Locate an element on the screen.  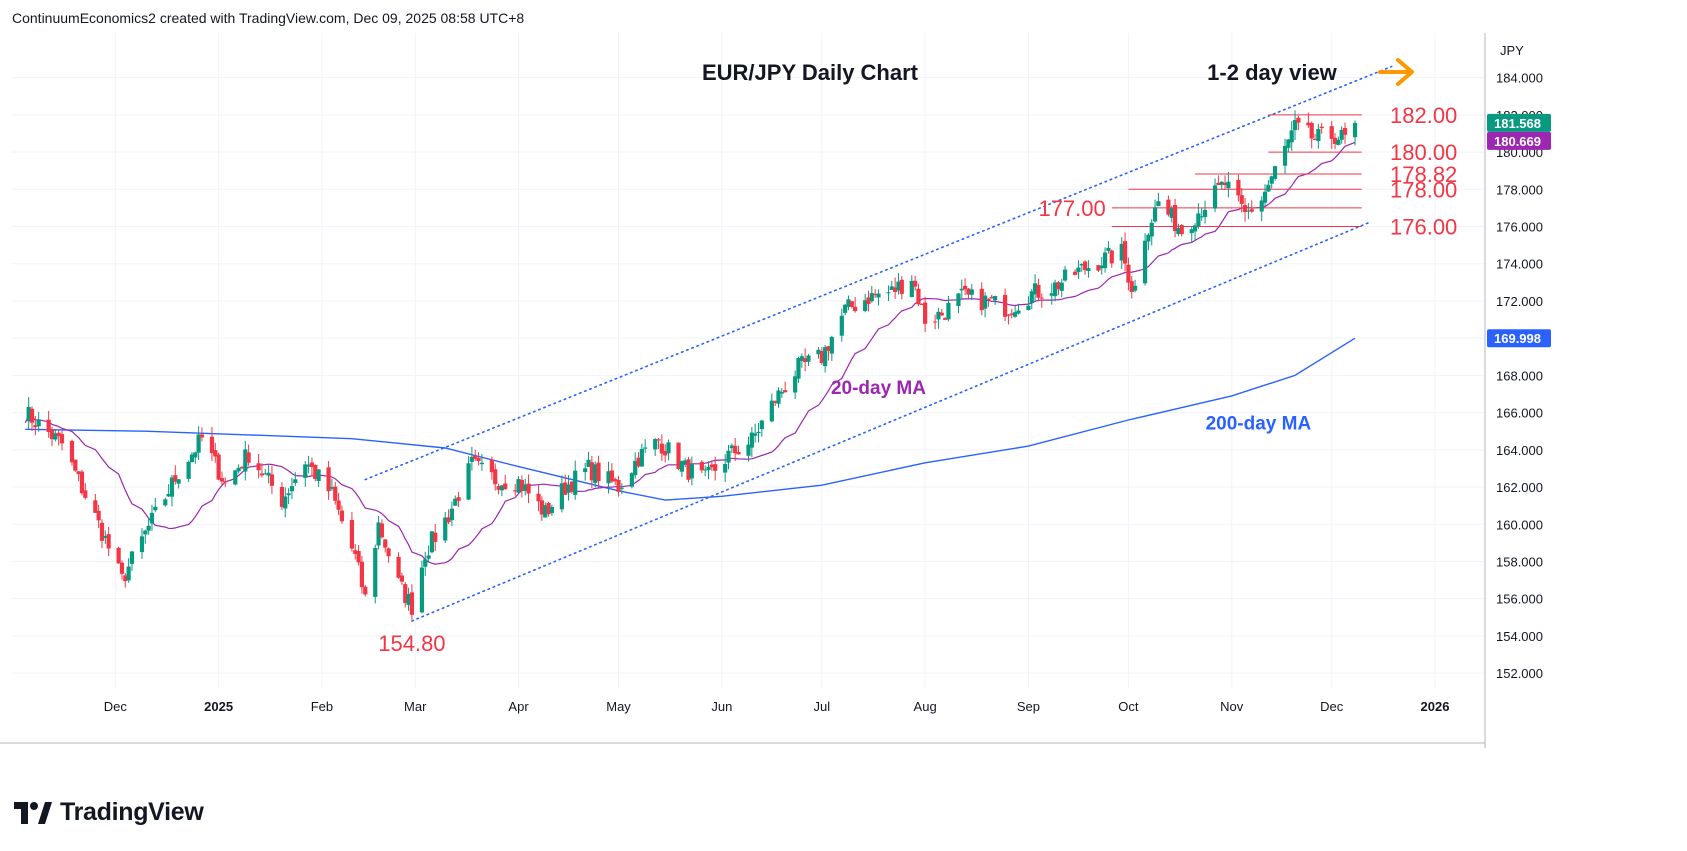
x-tick-label: Nov is located at coordinates (1232, 706).